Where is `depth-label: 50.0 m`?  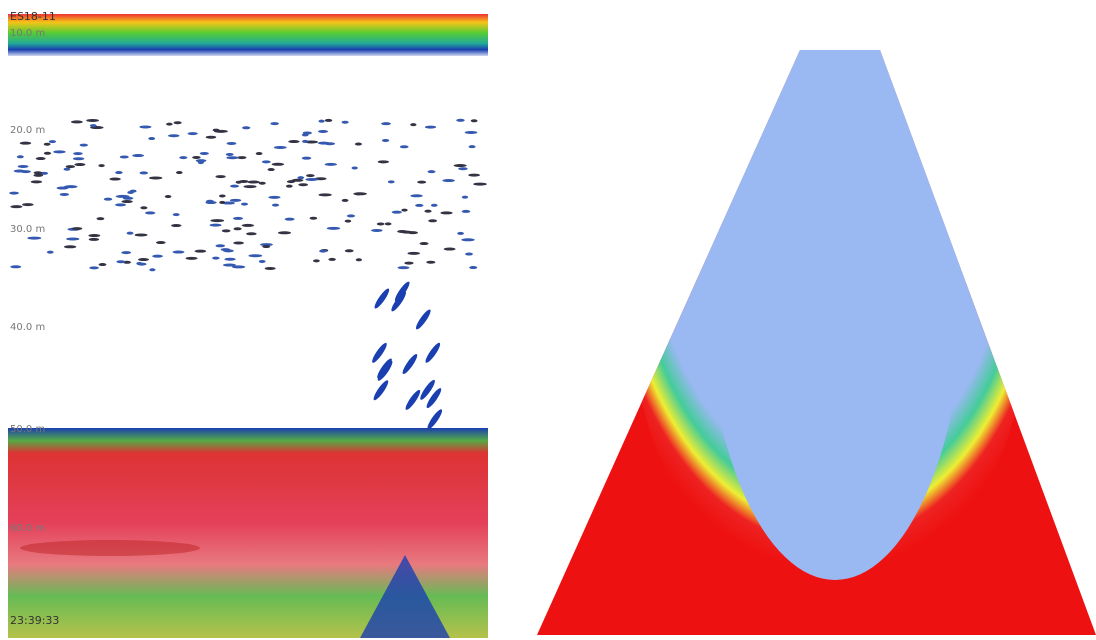
depth-label: 50.0 m is located at coordinates (27, 429).